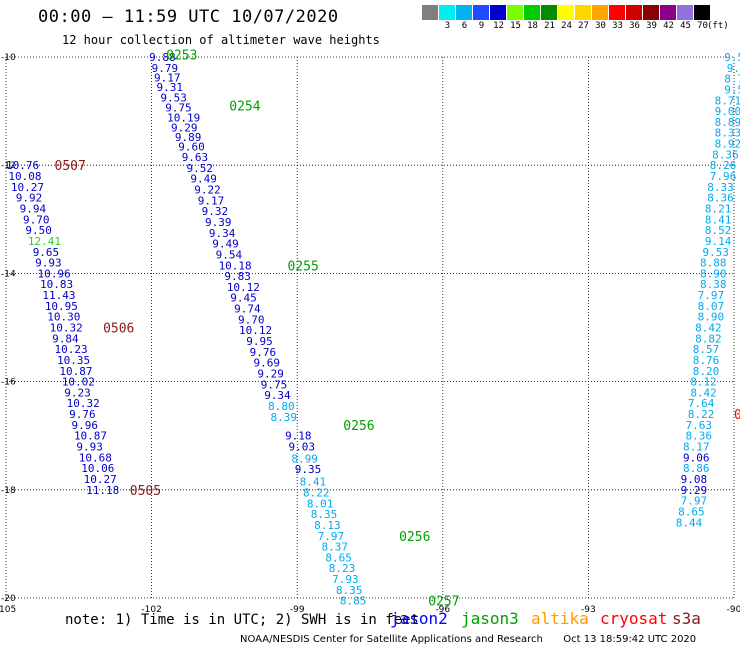  Describe the element at coordinates (727, 133) in the screenshot. I see `data-point-label: 8.33` at that location.